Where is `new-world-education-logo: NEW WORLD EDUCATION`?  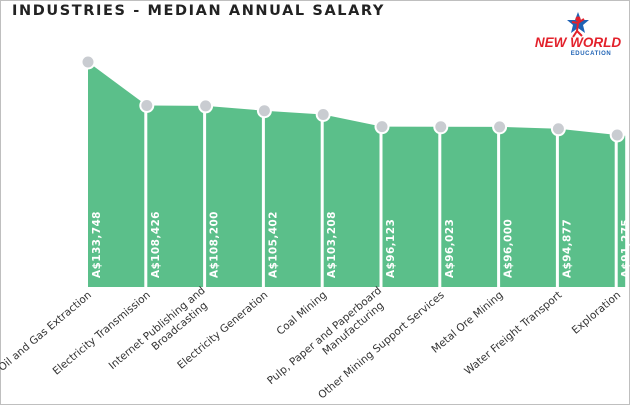
new-world-education-logo: NEW WORLD EDUCATION is located at coordinates (578, 34).